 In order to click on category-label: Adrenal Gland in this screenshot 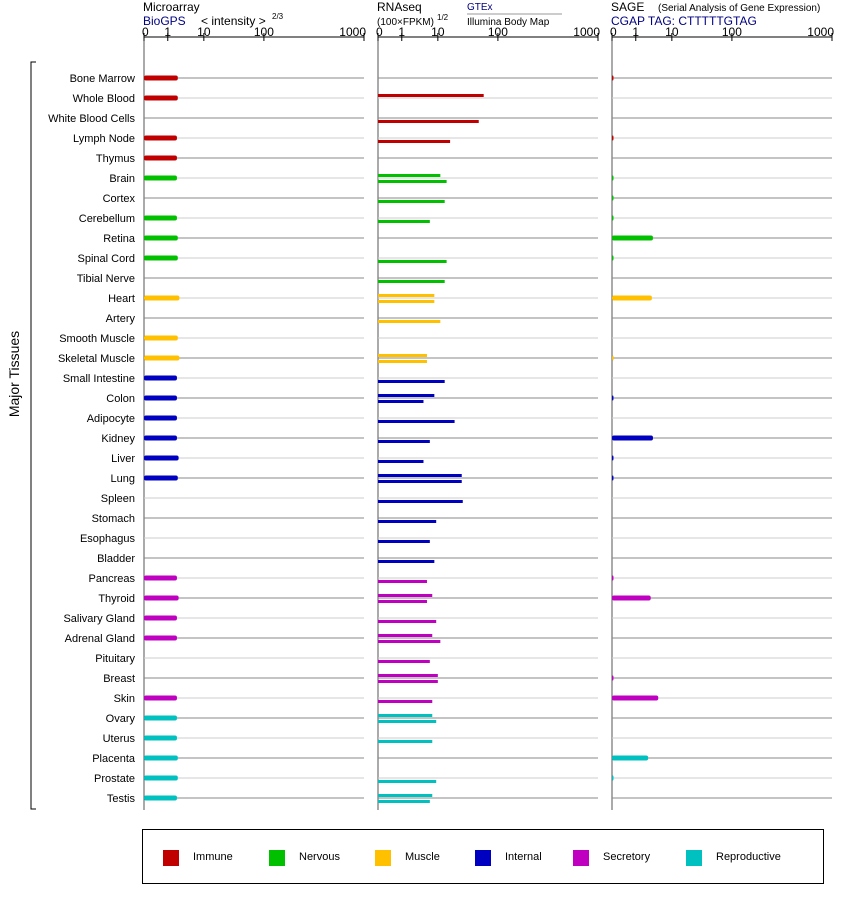, I will do `click(100, 639)`.